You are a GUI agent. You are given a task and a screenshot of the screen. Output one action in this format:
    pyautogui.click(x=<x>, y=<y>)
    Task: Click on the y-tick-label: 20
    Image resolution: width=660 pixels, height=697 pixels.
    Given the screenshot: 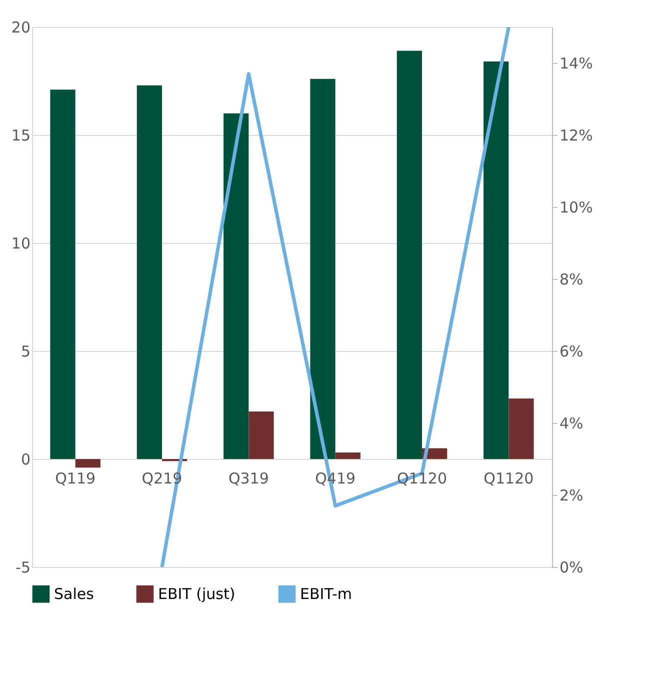 What is the action you would take?
    pyautogui.click(x=20, y=27)
    